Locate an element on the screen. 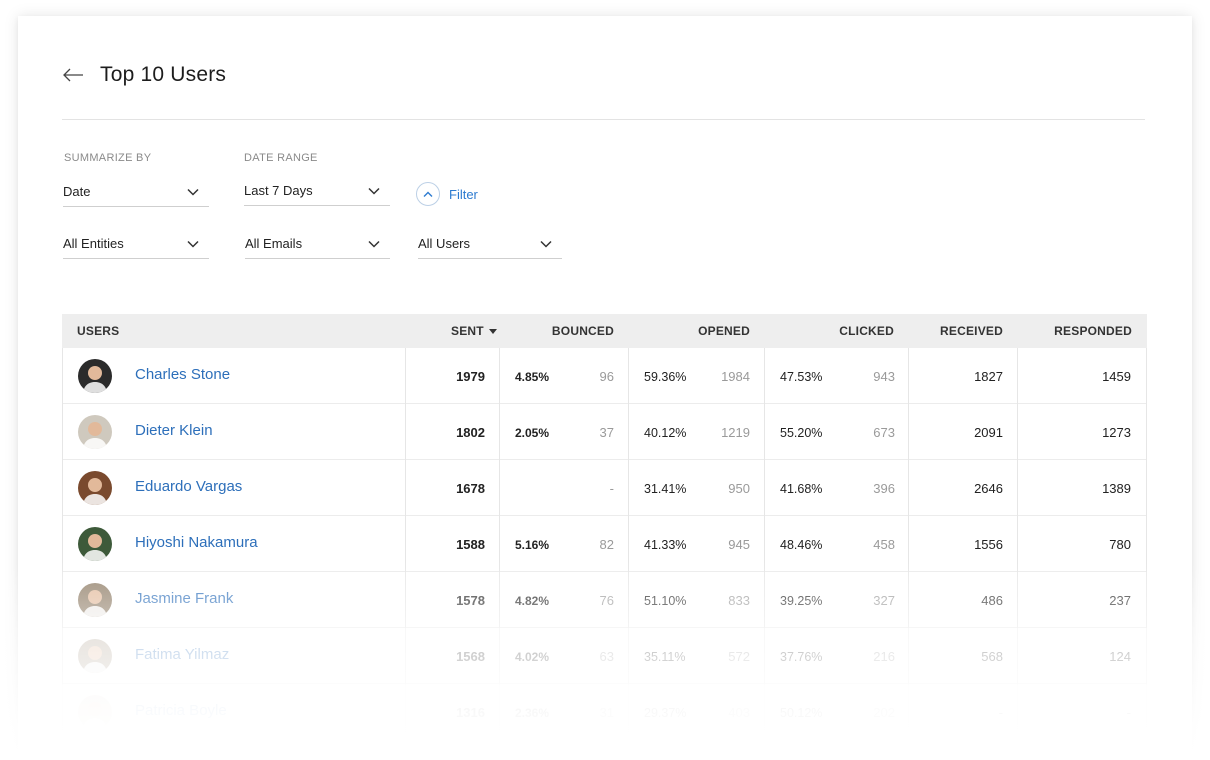 This screenshot has height=760, width=1210. sent-value: 1588 is located at coordinates (470, 544).